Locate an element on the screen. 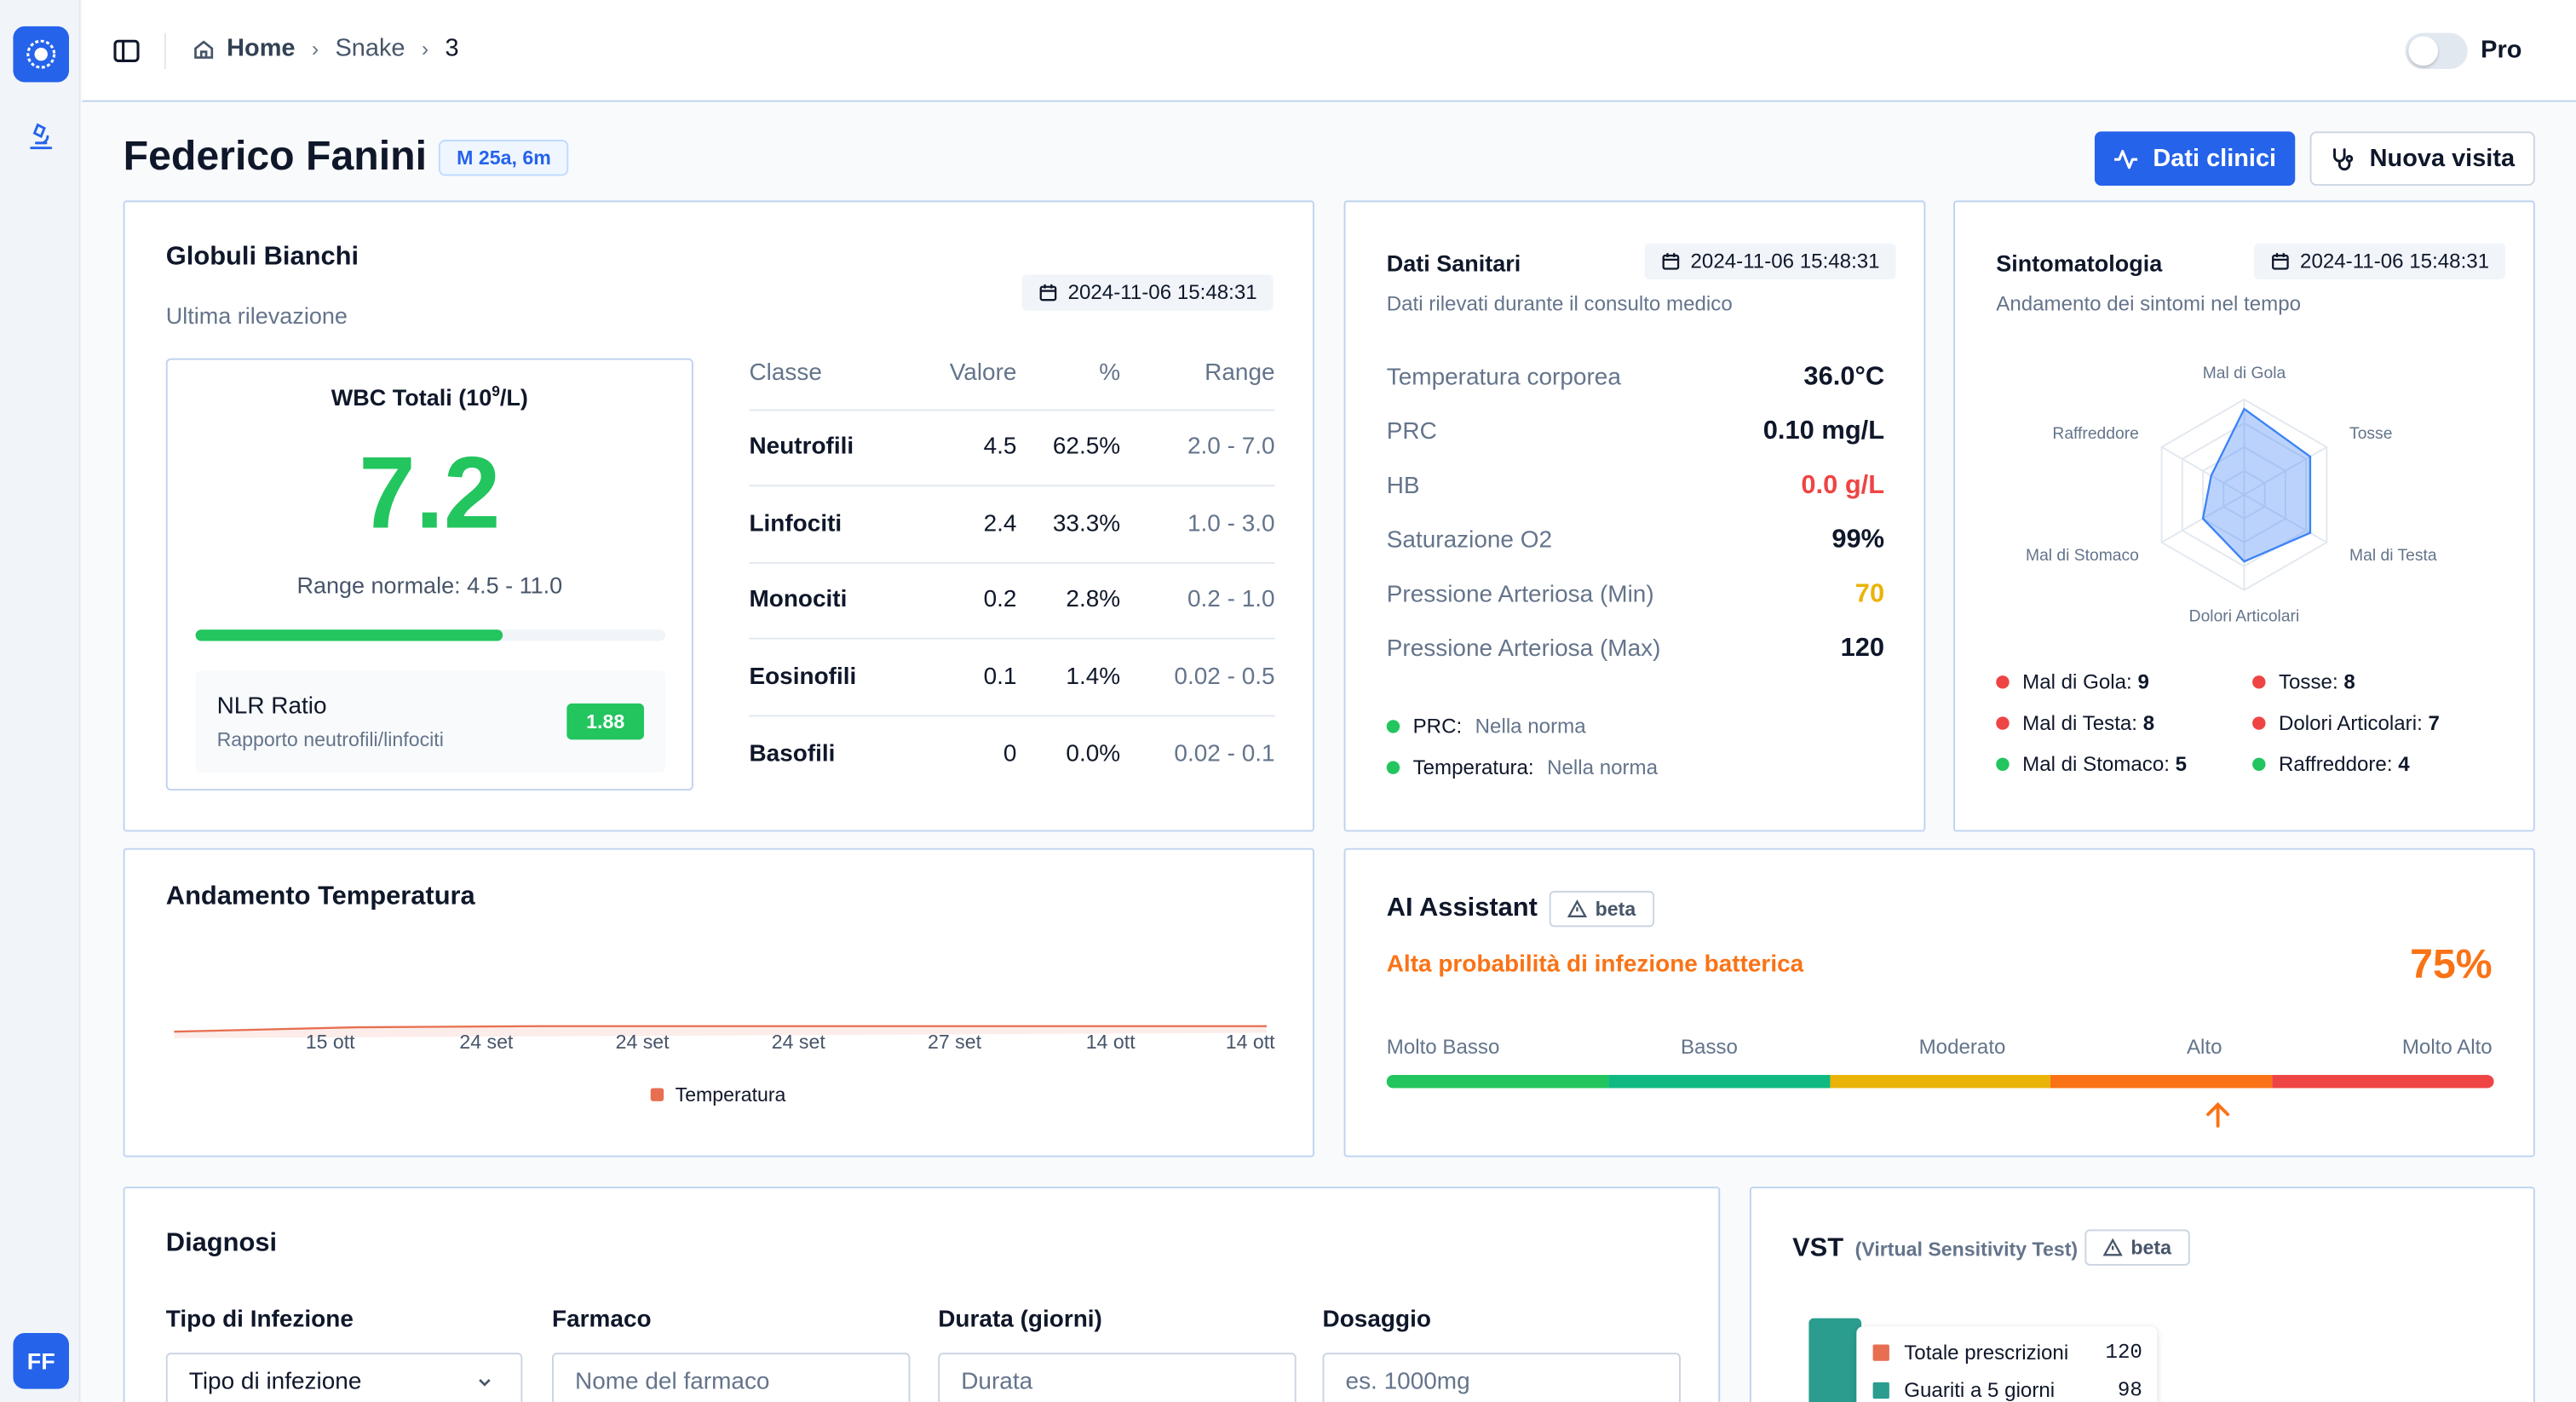 Image resolution: width=2576 pixels, height=1402 pixels. breadcrumb-home: Home is located at coordinates (245, 48).